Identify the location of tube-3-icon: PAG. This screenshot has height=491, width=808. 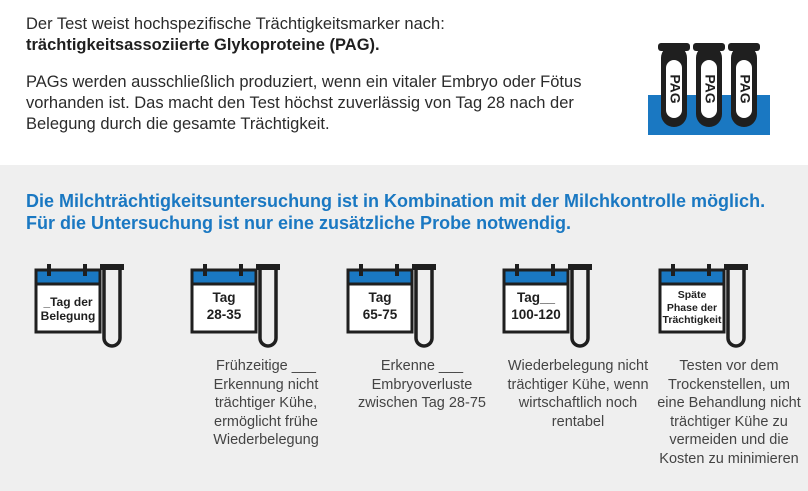
(744, 85).